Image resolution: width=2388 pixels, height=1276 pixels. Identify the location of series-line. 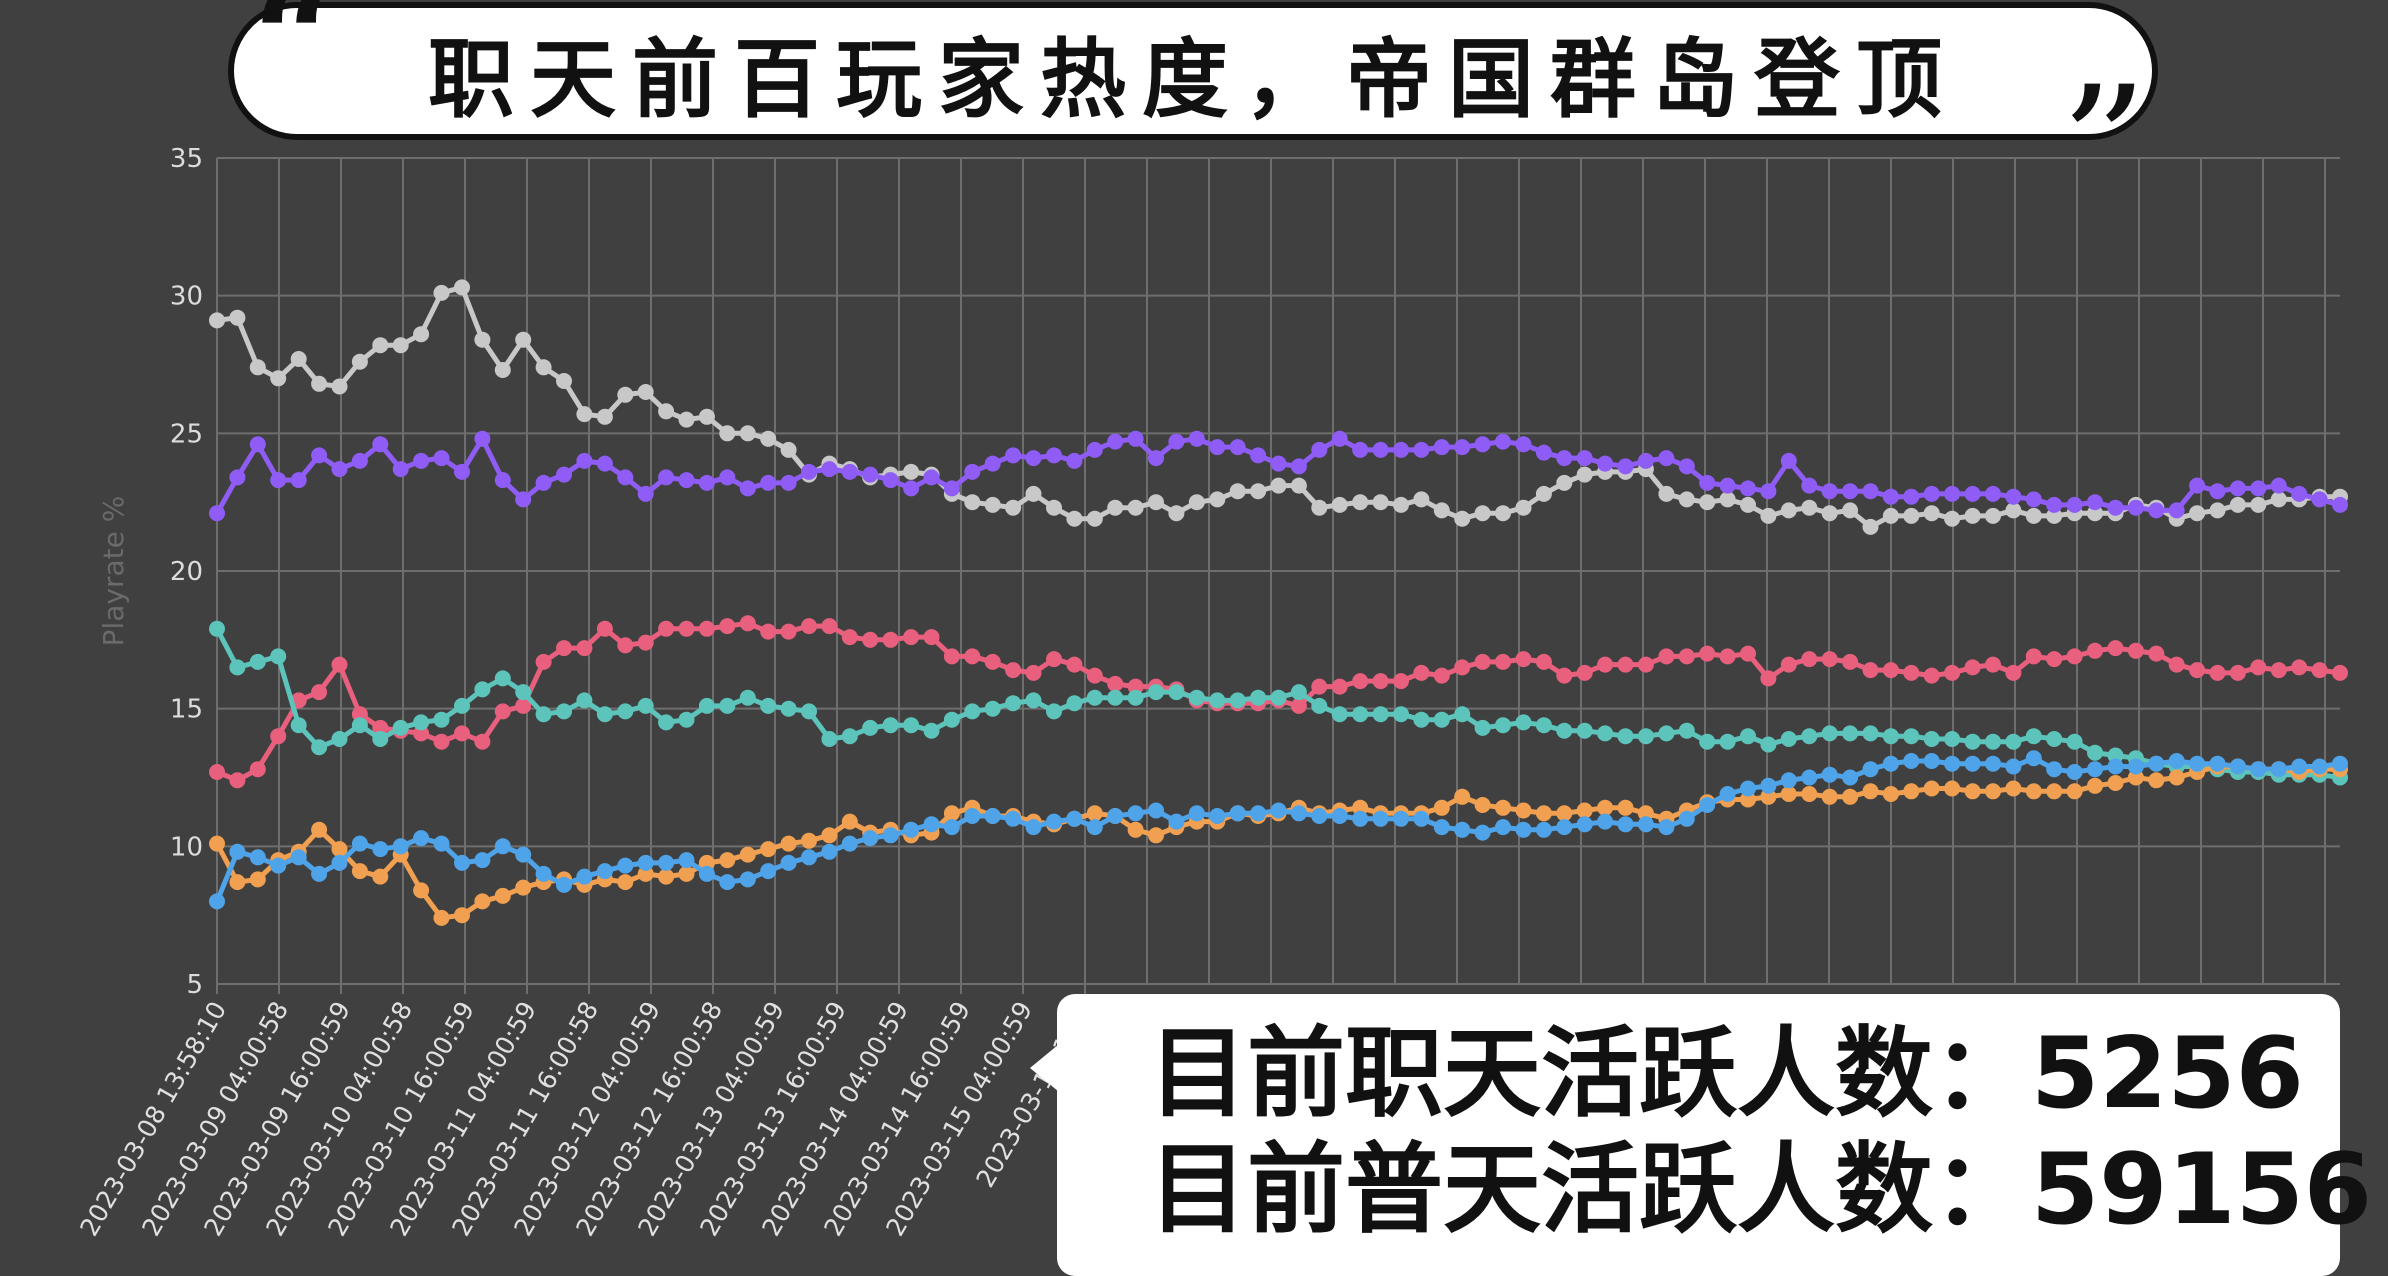
(1277, 842).